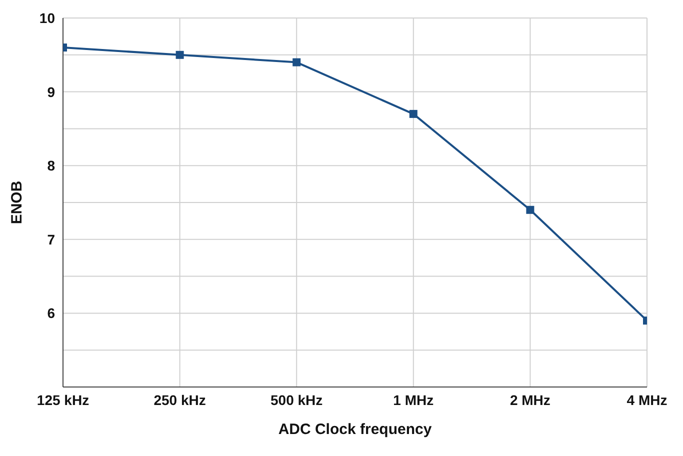  I want to click on x-tick-label: 2 MHz, so click(530, 400).